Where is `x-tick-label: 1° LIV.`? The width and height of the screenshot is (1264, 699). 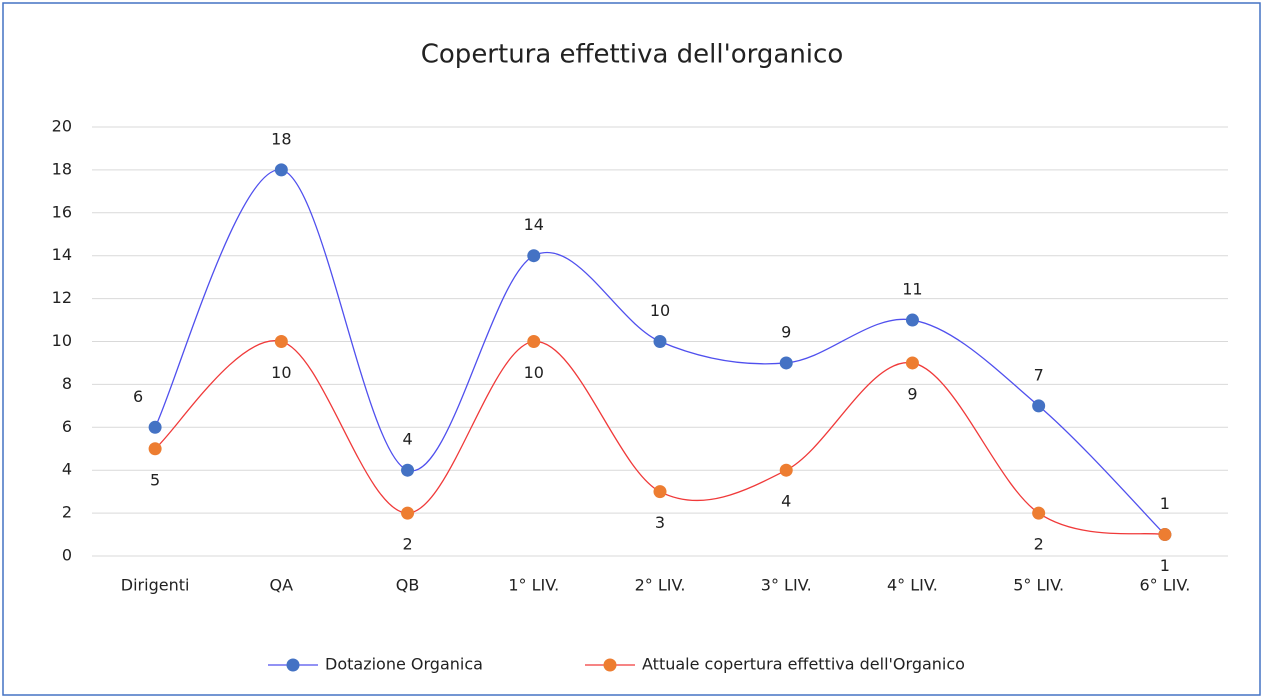
x-tick-label: 1° LIV. is located at coordinates (533, 585).